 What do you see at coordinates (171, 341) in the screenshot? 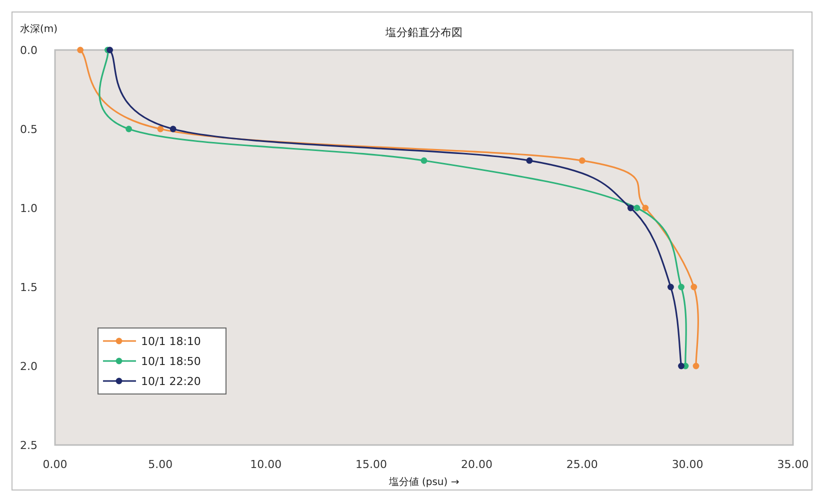
I see `legend-label: 10/1 18:10` at bounding box center [171, 341].